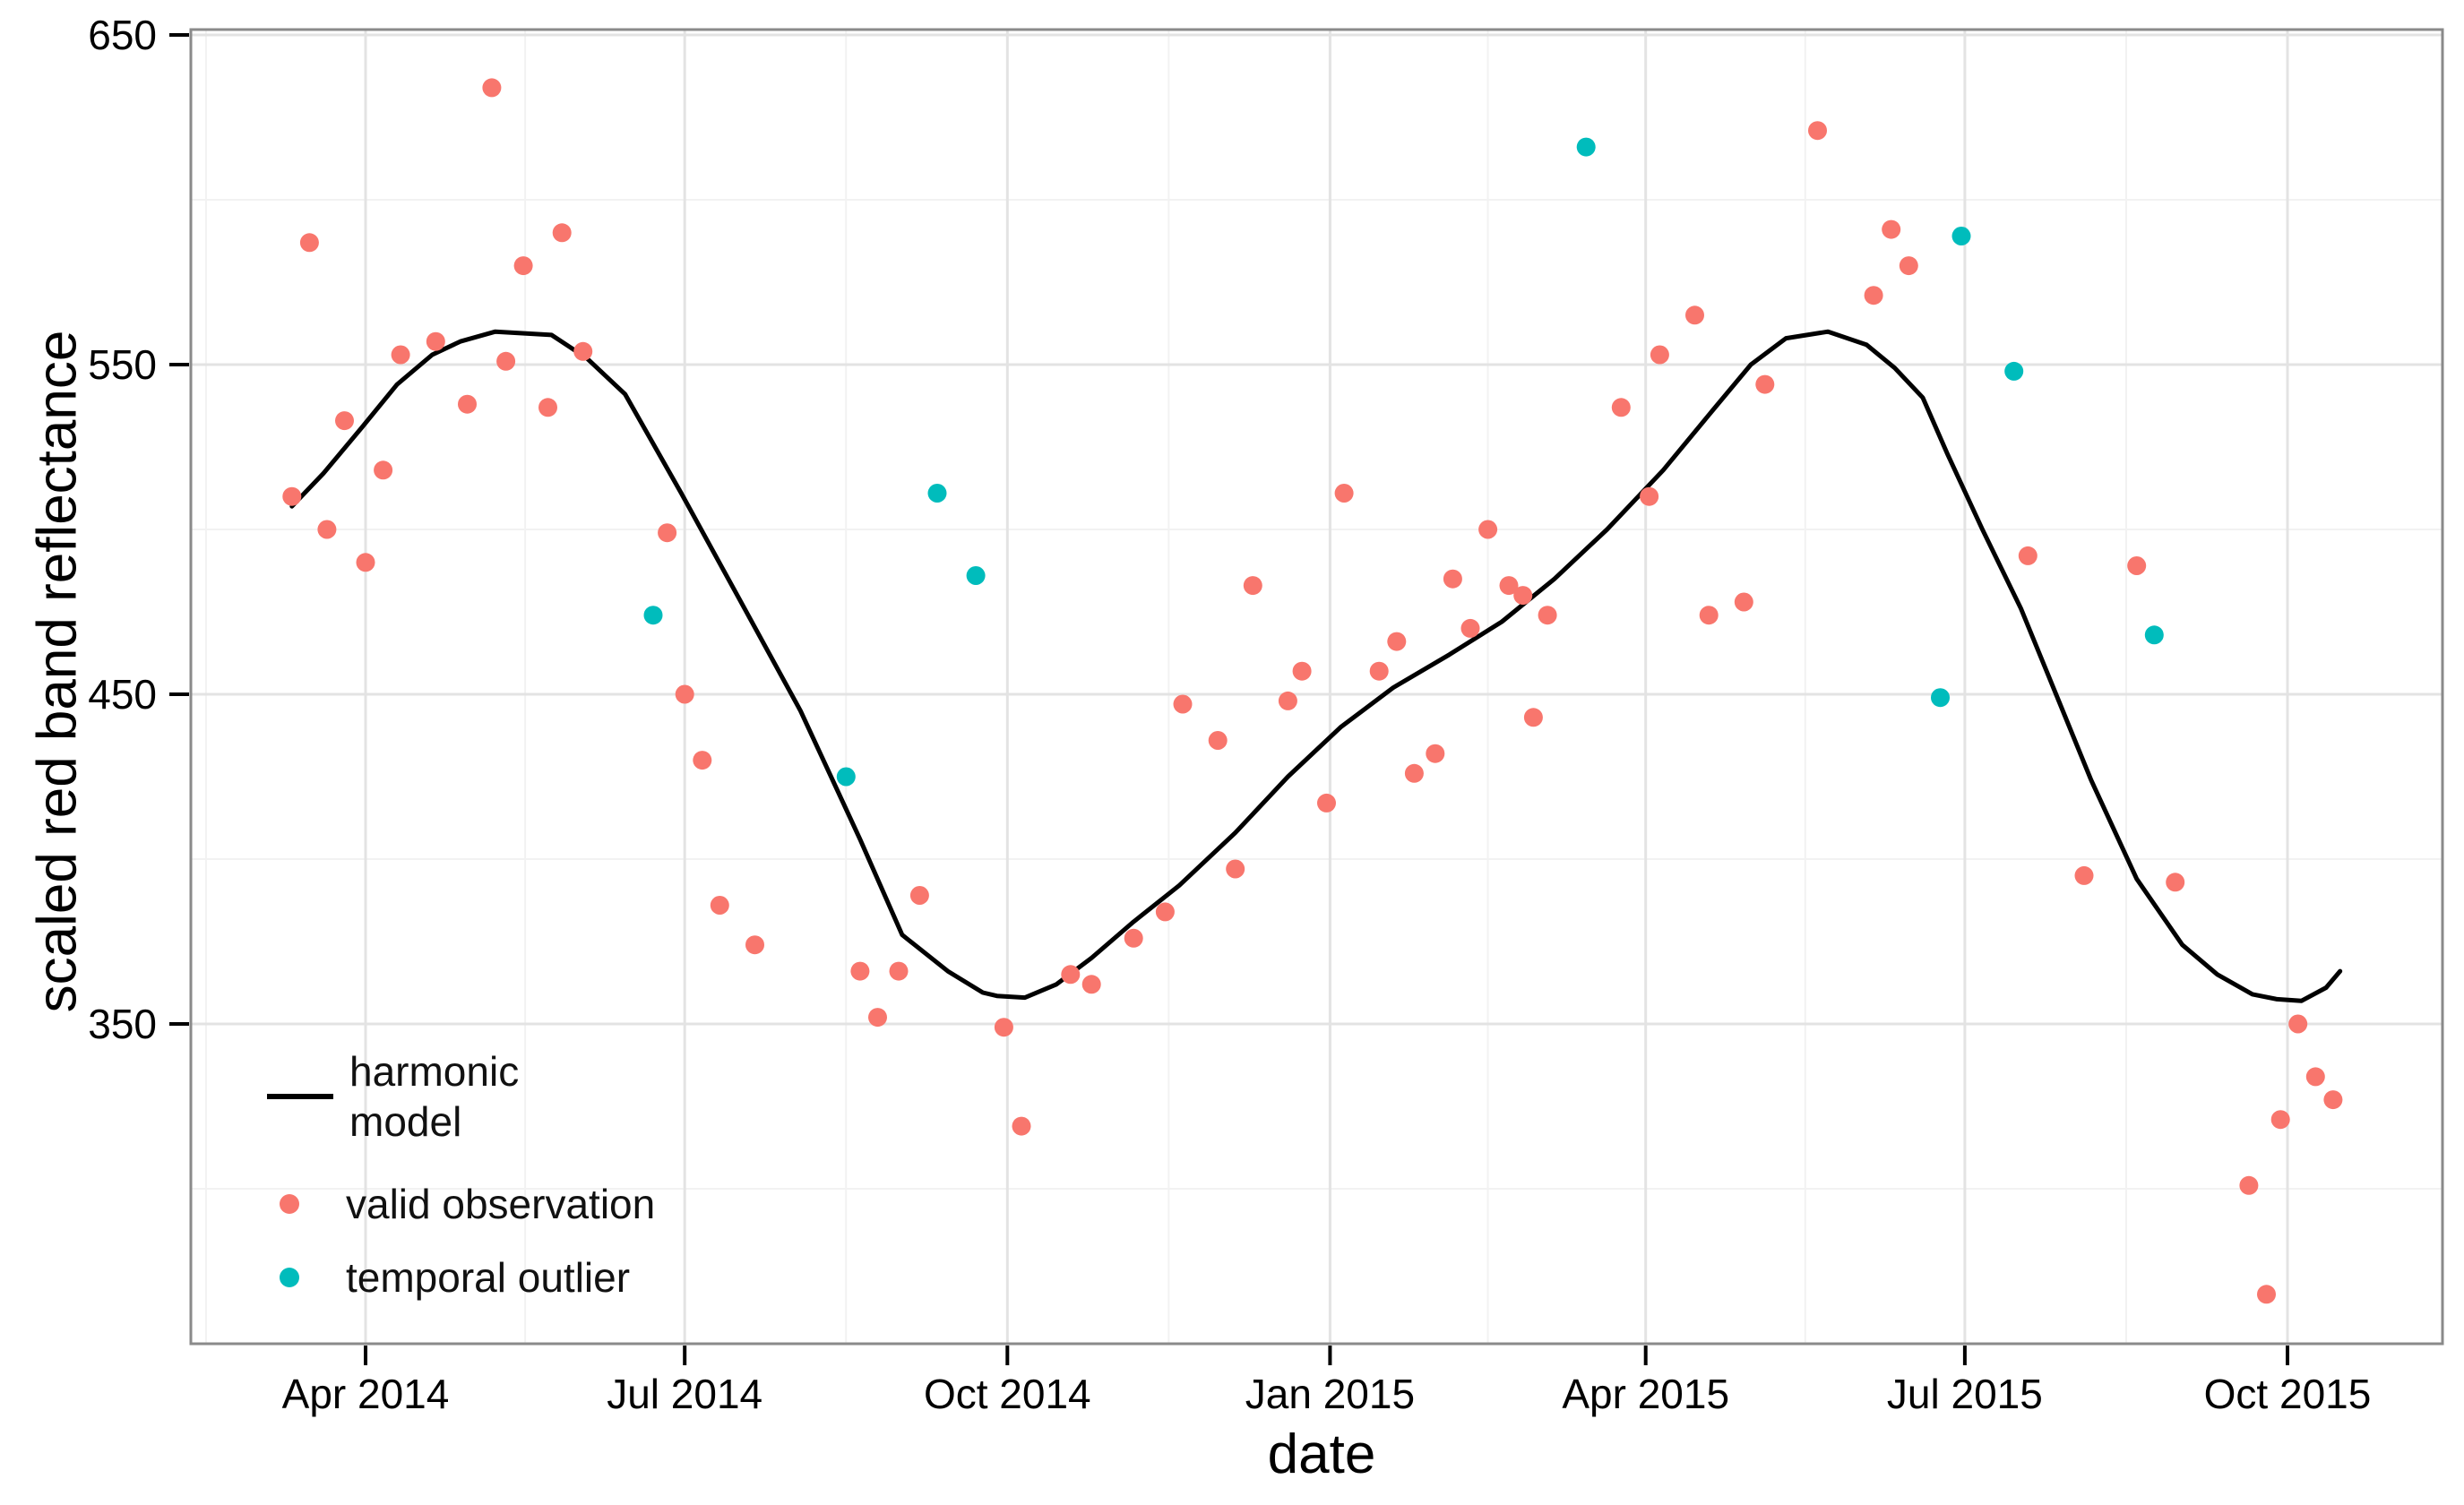  Describe the element at coordinates (1330, 1394) in the screenshot. I see `x-tick-label: Jan 2015` at that location.